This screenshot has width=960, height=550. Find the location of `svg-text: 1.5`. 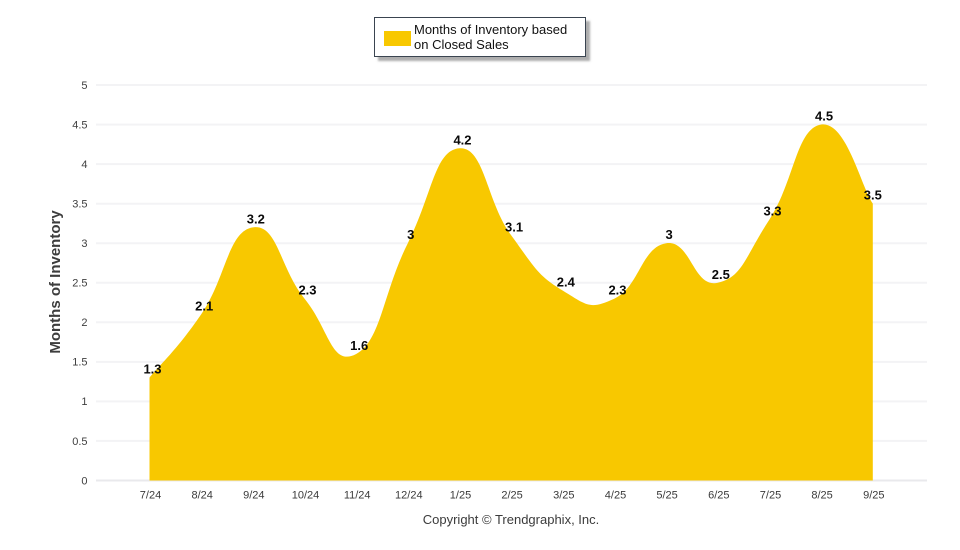

svg-text: 1.5 is located at coordinates (79, 363).